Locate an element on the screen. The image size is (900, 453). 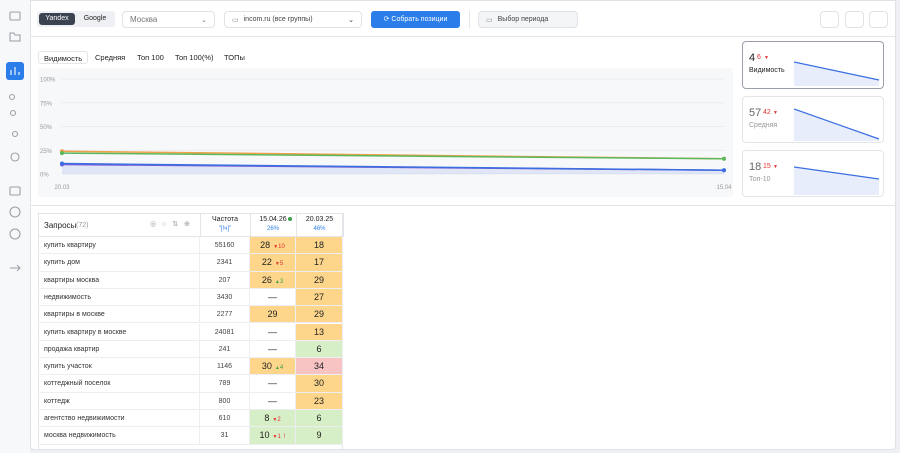
query-cell: коттедж is located at coordinates (119, 401).